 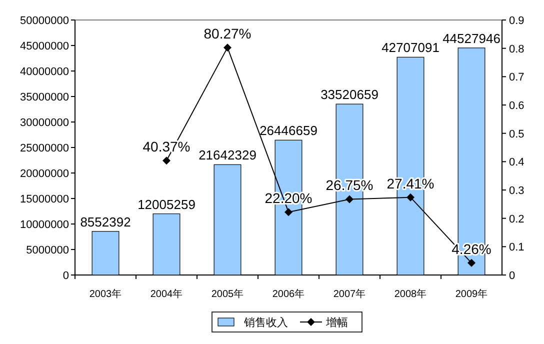 I want to click on y2-tick-label: 0.7, so click(x=516, y=78).